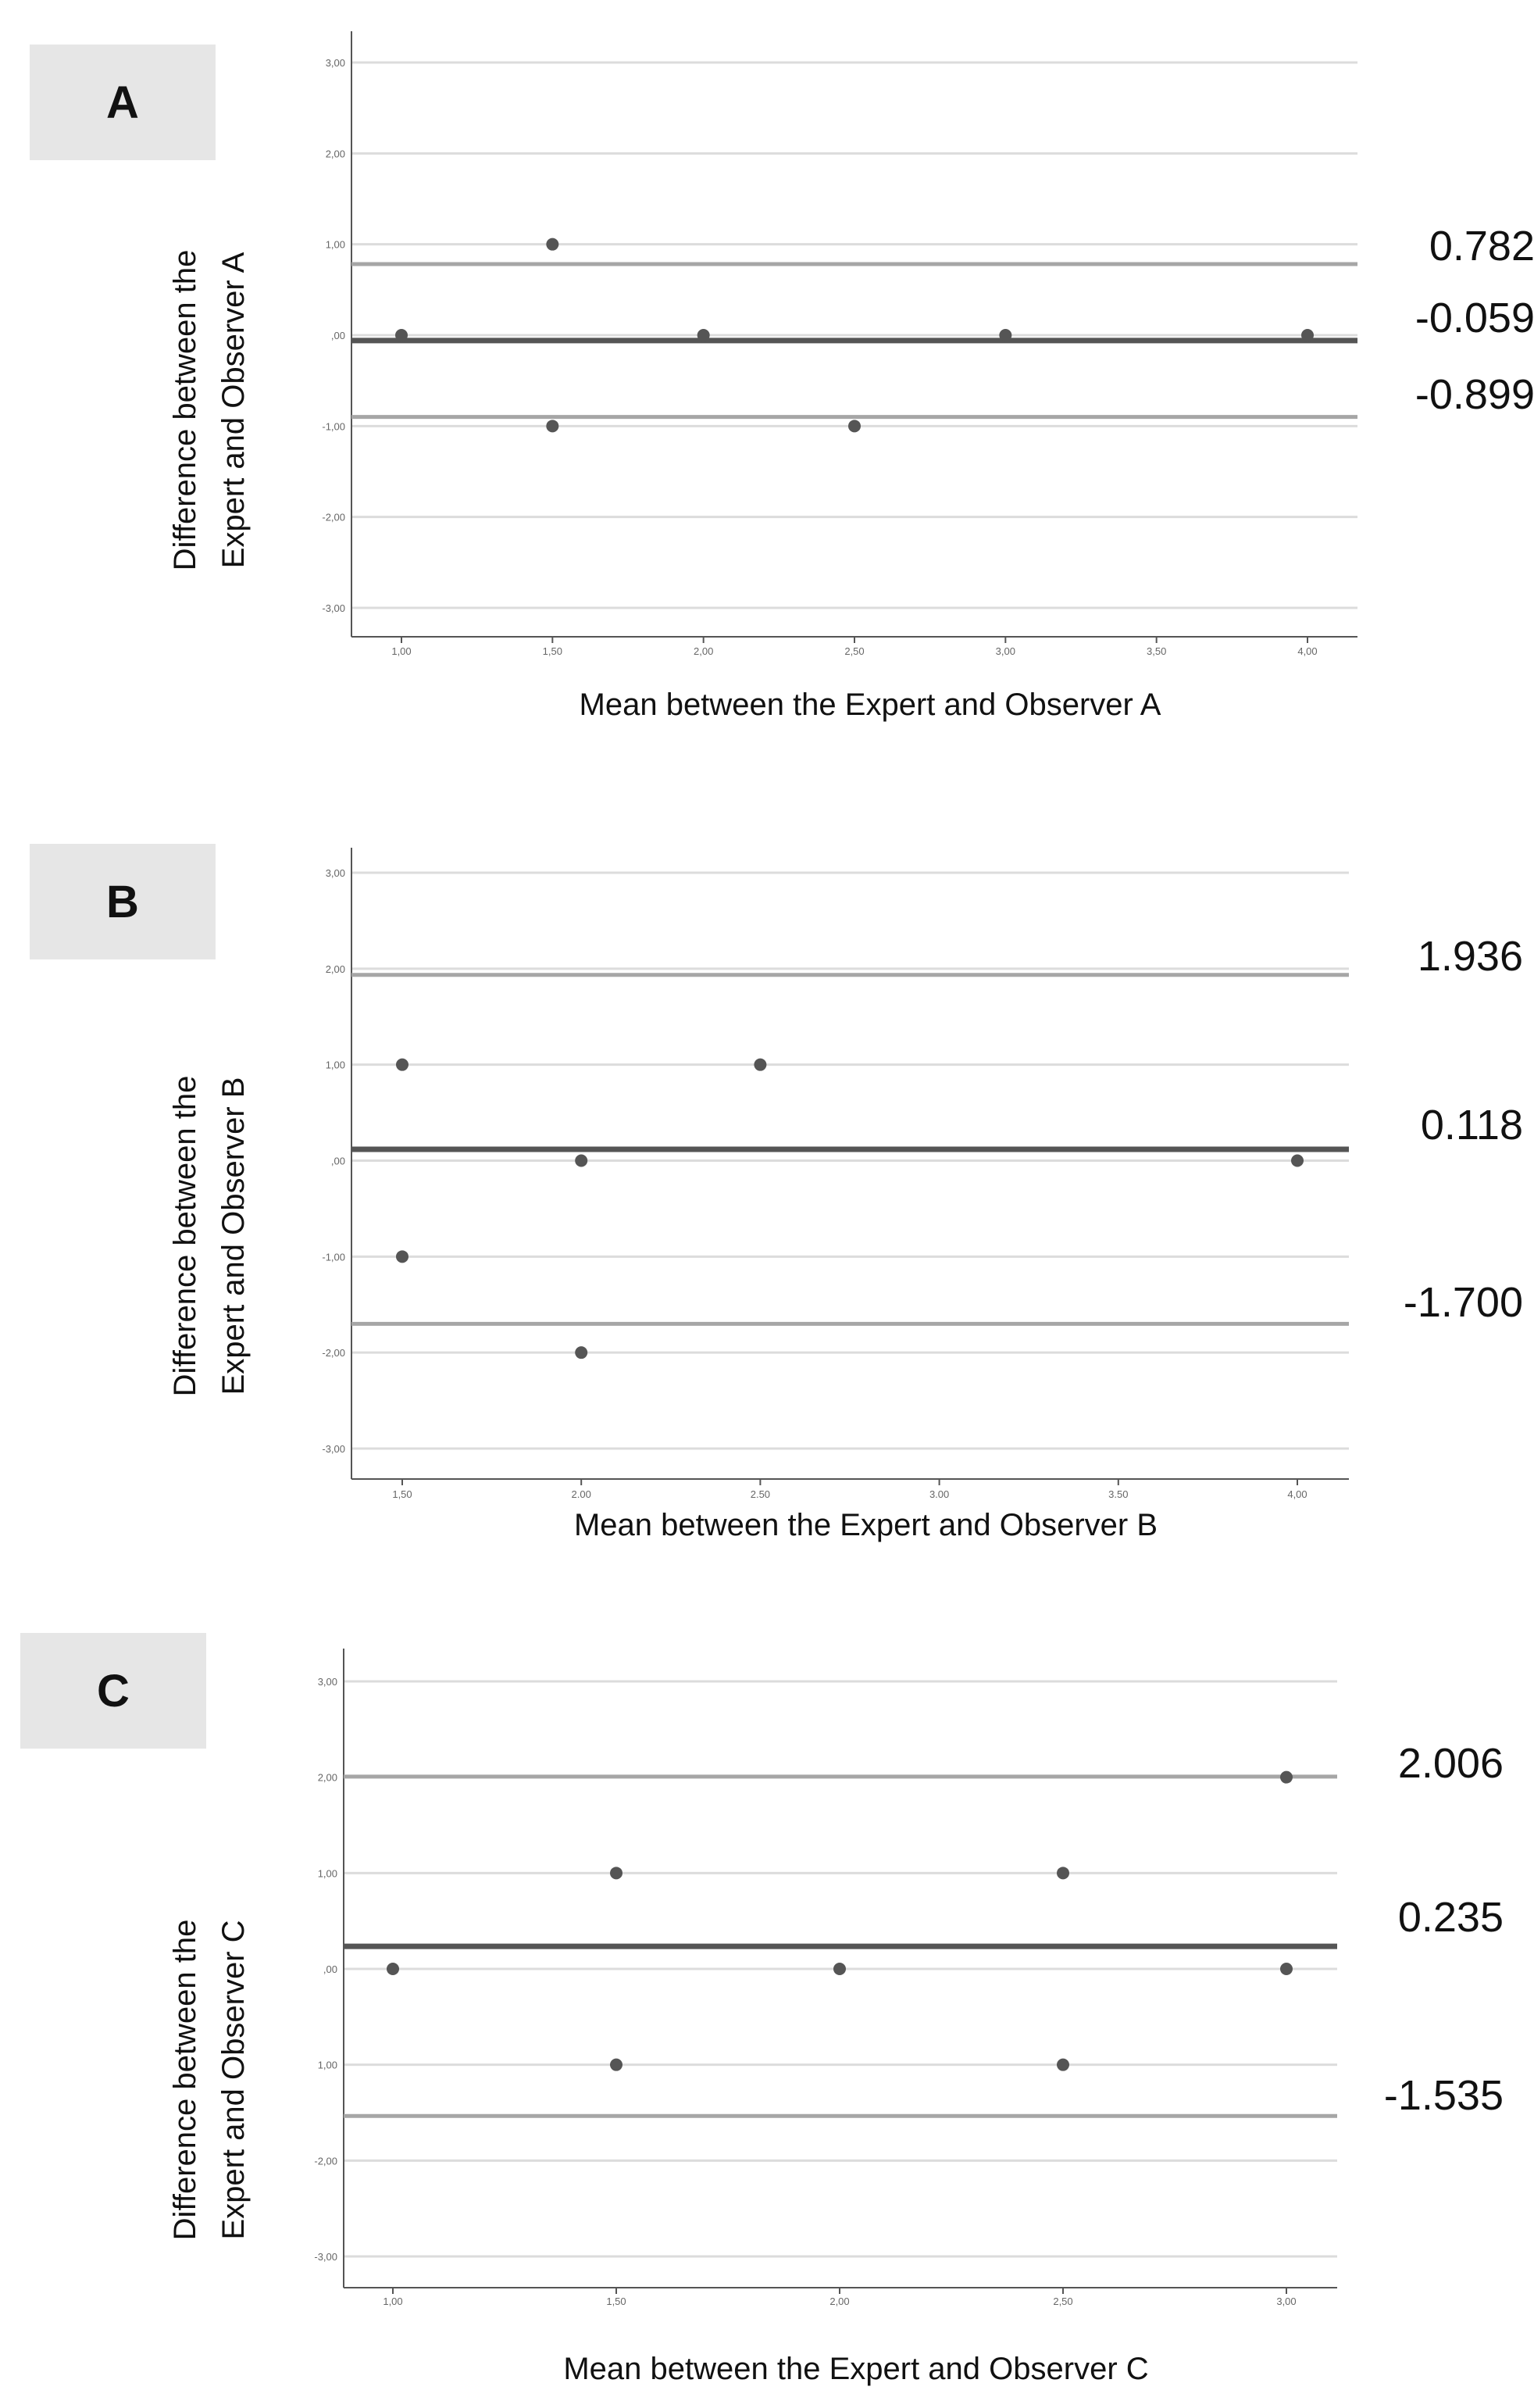 The height and width of the screenshot is (2408, 1534). Describe the element at coordinates (233, 2079) in the screenshot. I see `y-axis-title-line: Expert and Observer C` at that location.